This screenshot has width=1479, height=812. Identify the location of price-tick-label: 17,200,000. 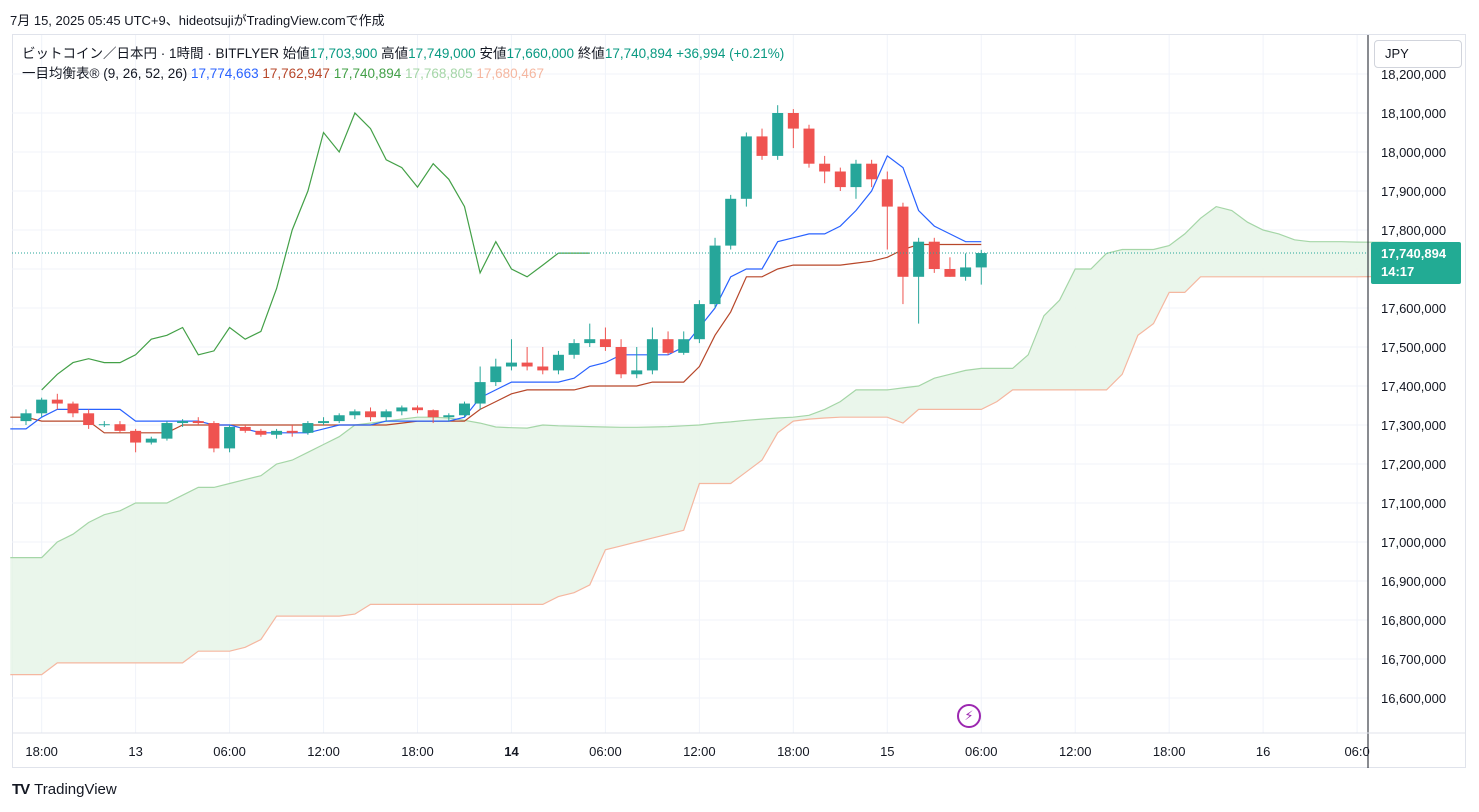
(1413, 464).